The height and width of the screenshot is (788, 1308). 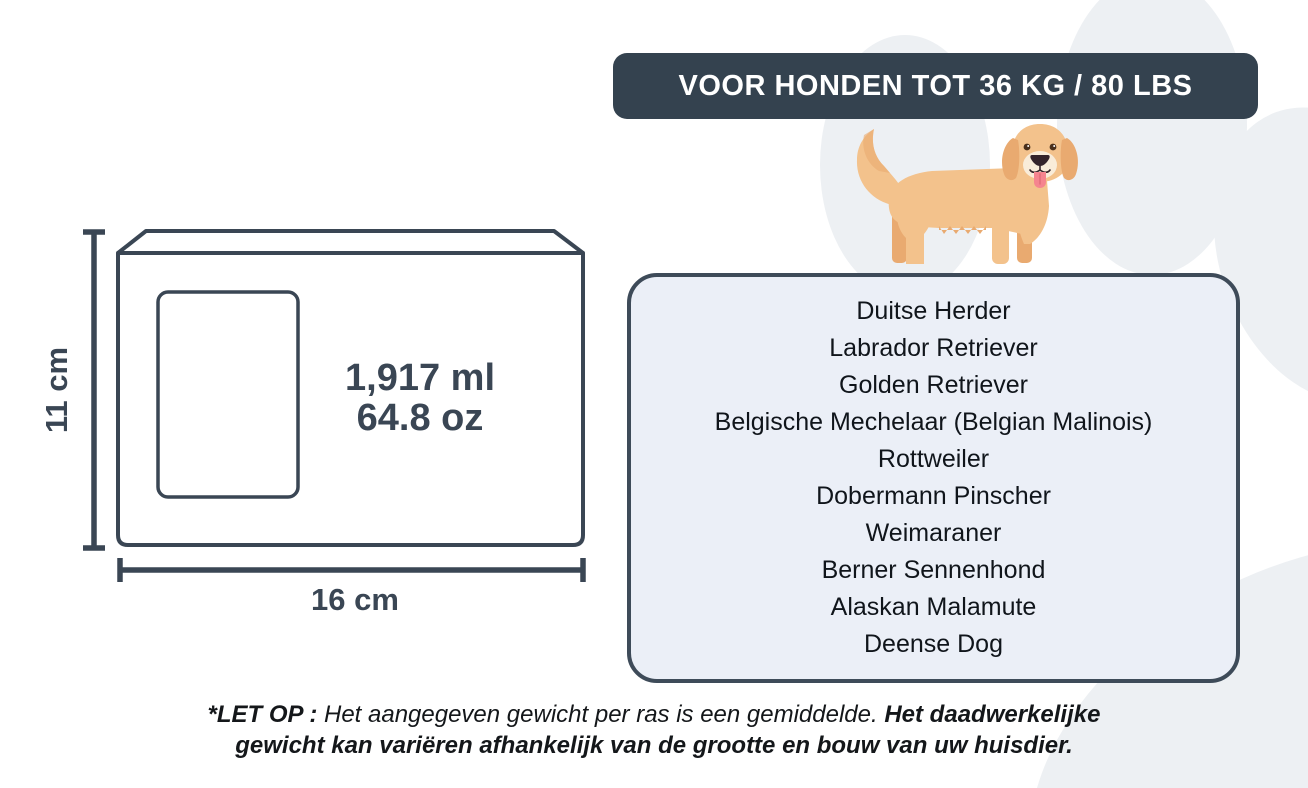 I want to click on breed-list-item: Golden Retriever, so click(x=933, y=385).